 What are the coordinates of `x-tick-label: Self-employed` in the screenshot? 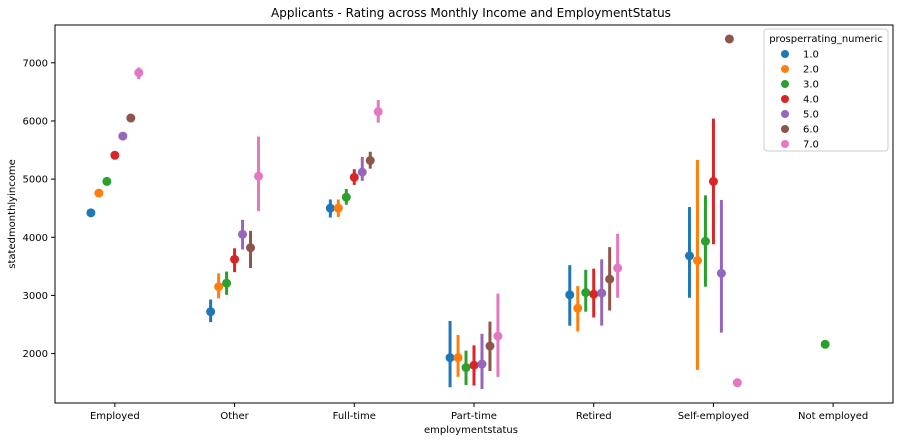 It's located at (713, 416).